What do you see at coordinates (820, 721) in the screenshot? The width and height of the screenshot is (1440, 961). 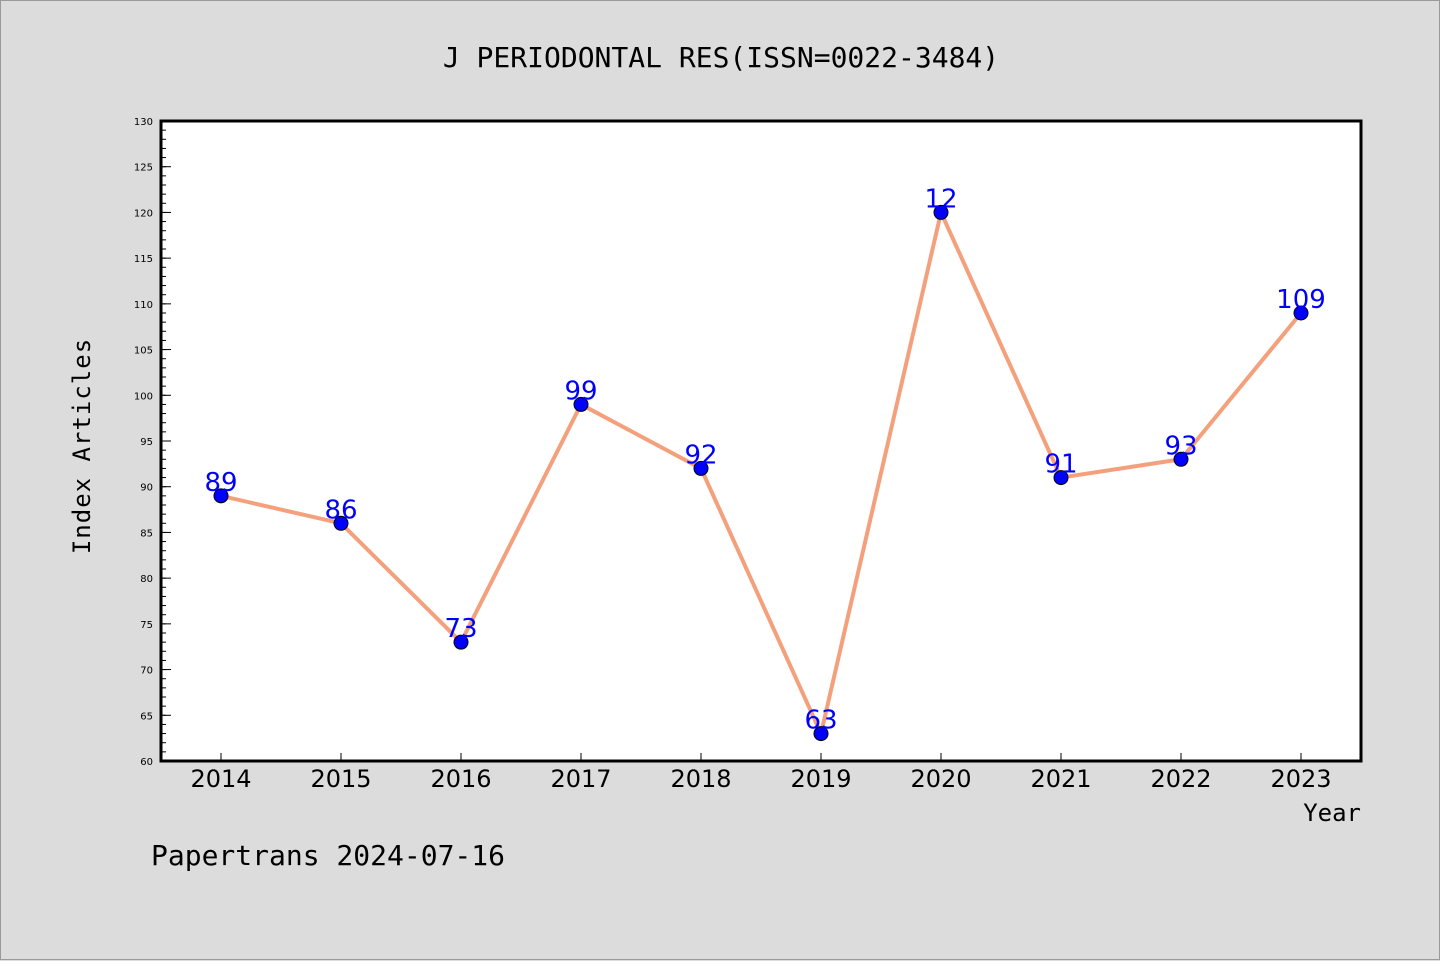 I see `data-label: 63` at bounding box center [820, 721].